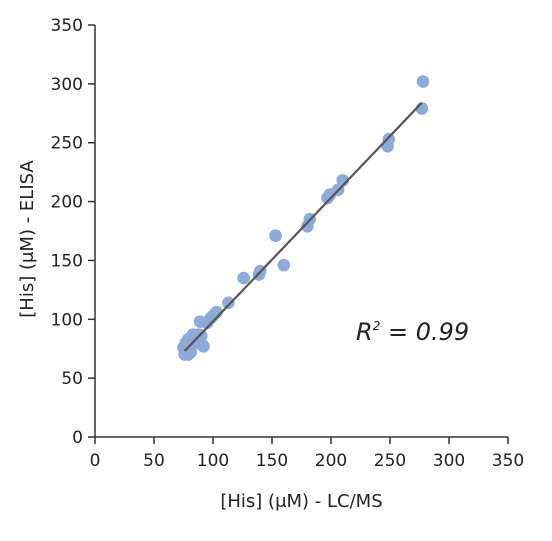  What do you see at coordinates (154, 461) in the screenshot?
I see `x-tick-label: 50` at bounding box center [154, 461].